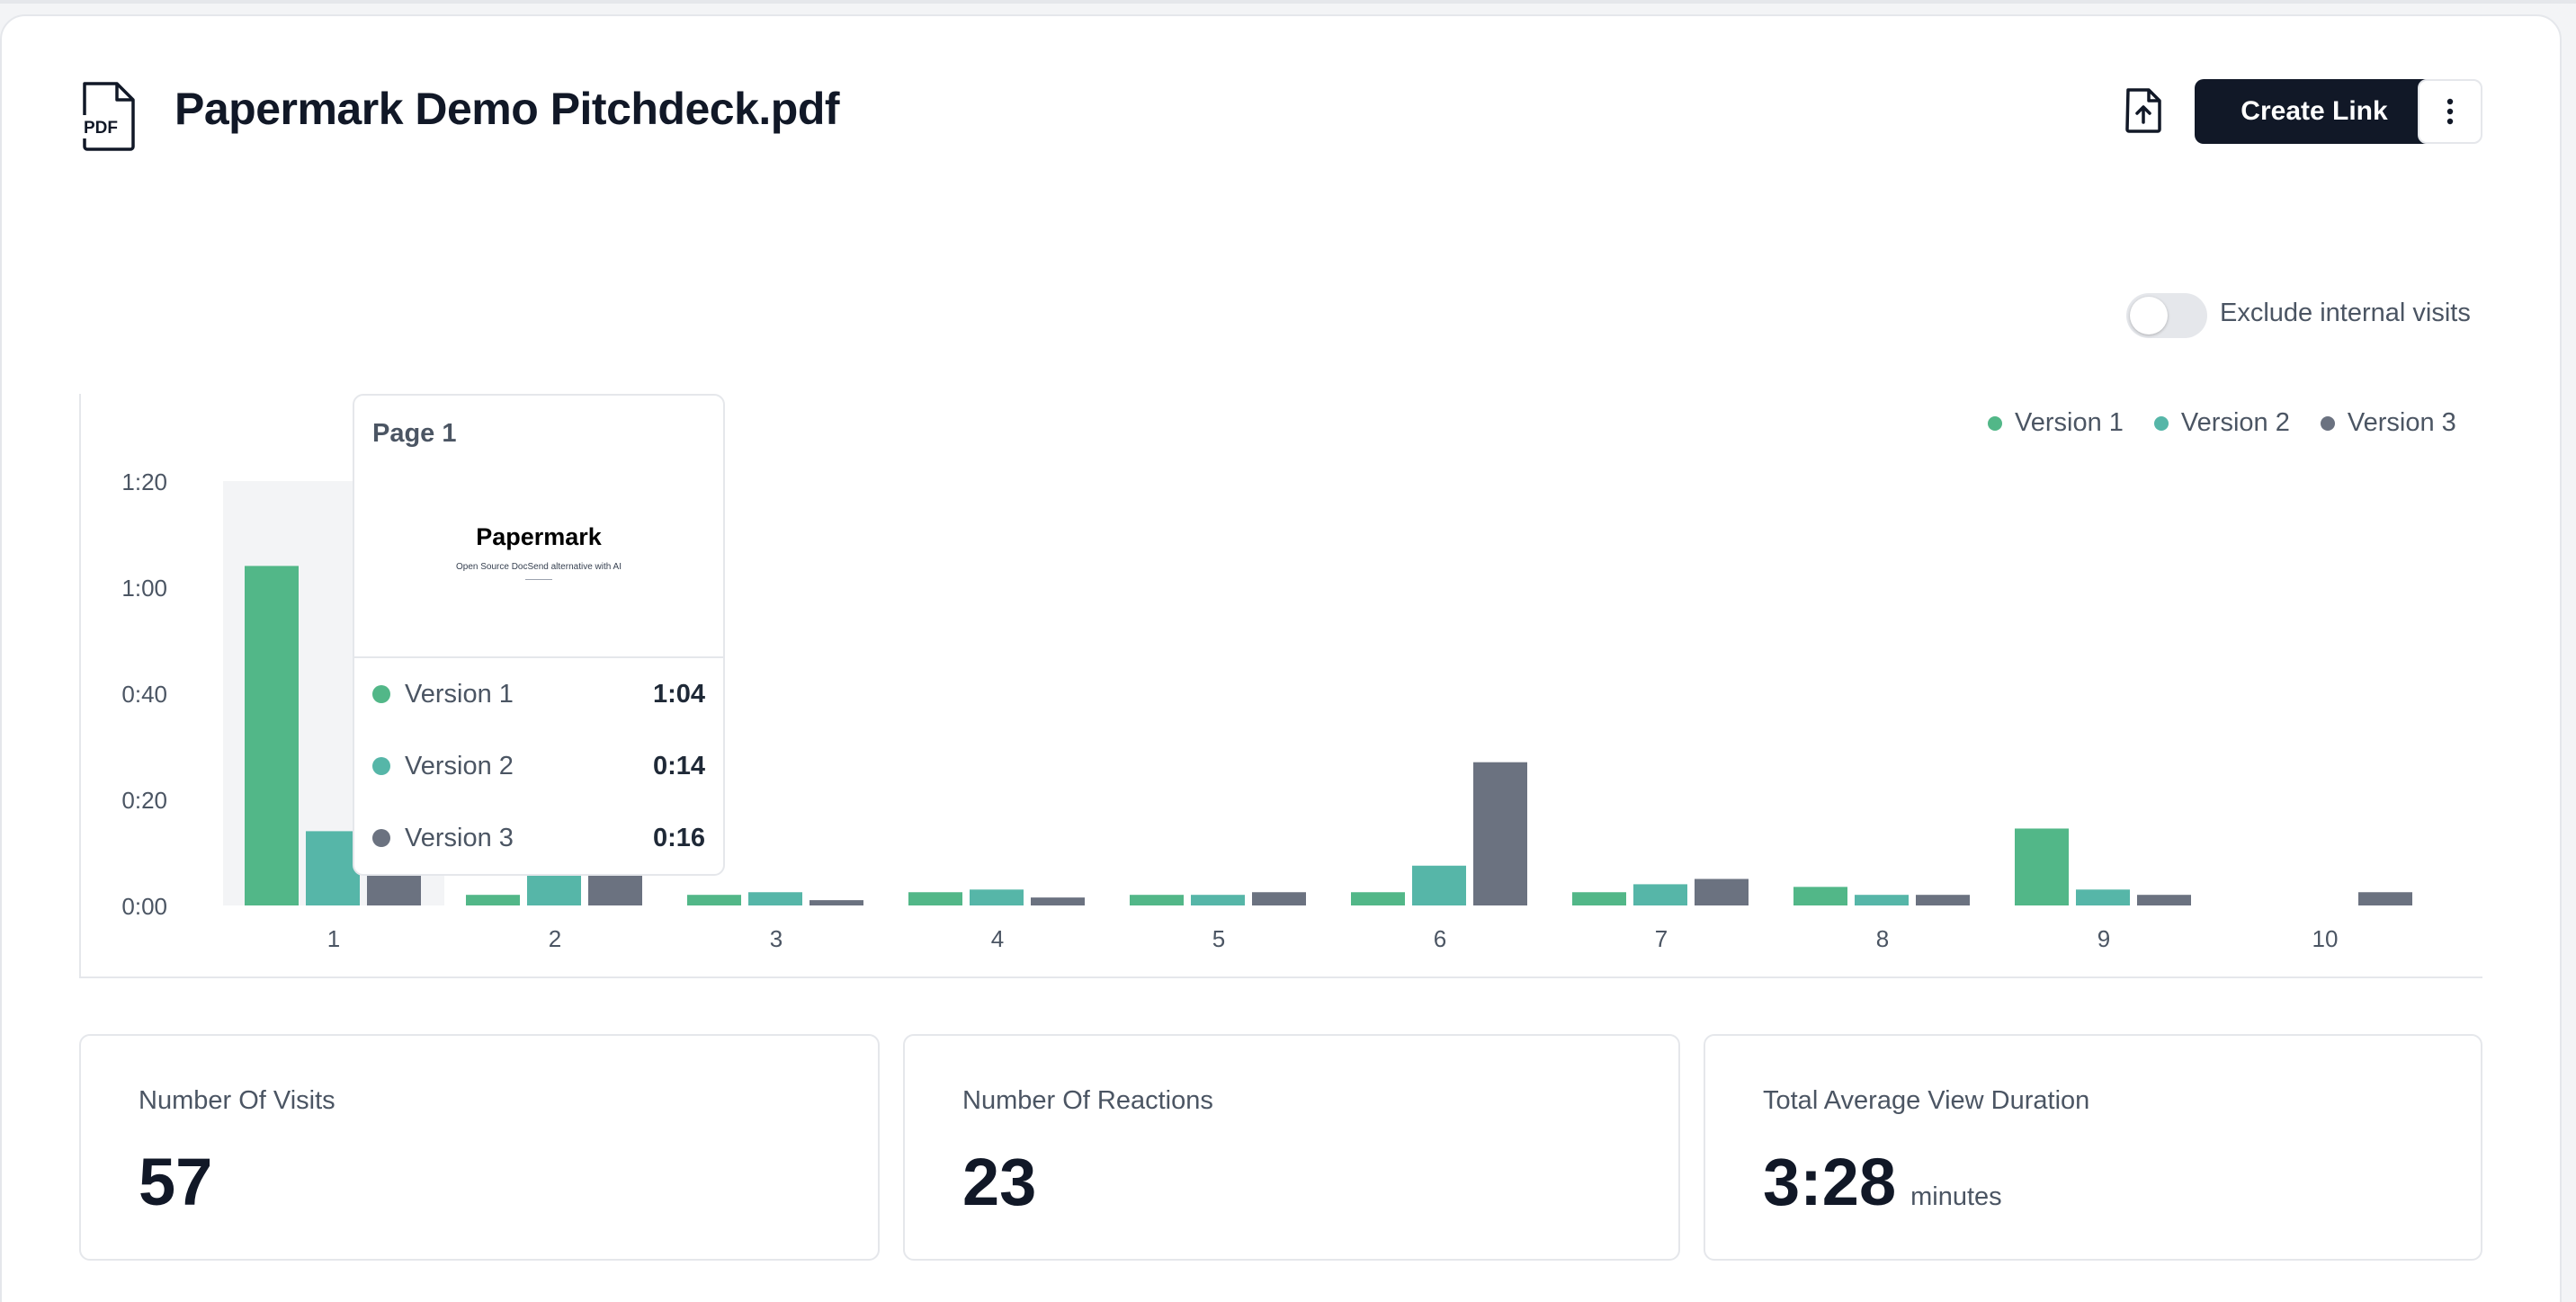  I want to click on vertical-dots-icon, so click(2450, 111).